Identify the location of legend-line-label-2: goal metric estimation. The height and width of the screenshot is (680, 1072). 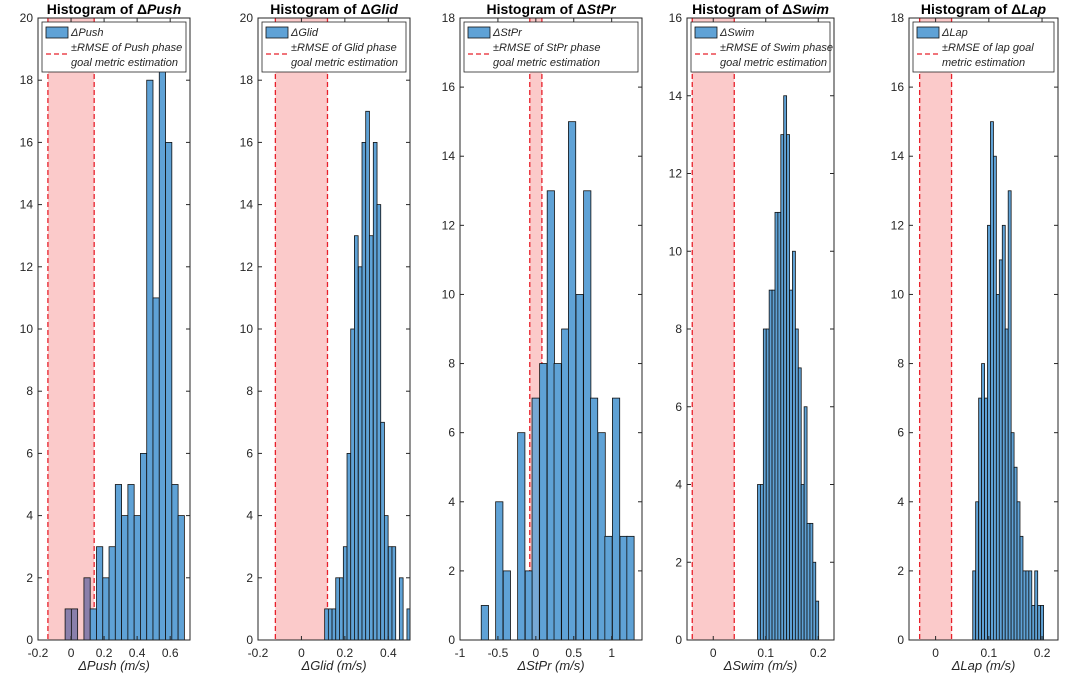
(344, 63).